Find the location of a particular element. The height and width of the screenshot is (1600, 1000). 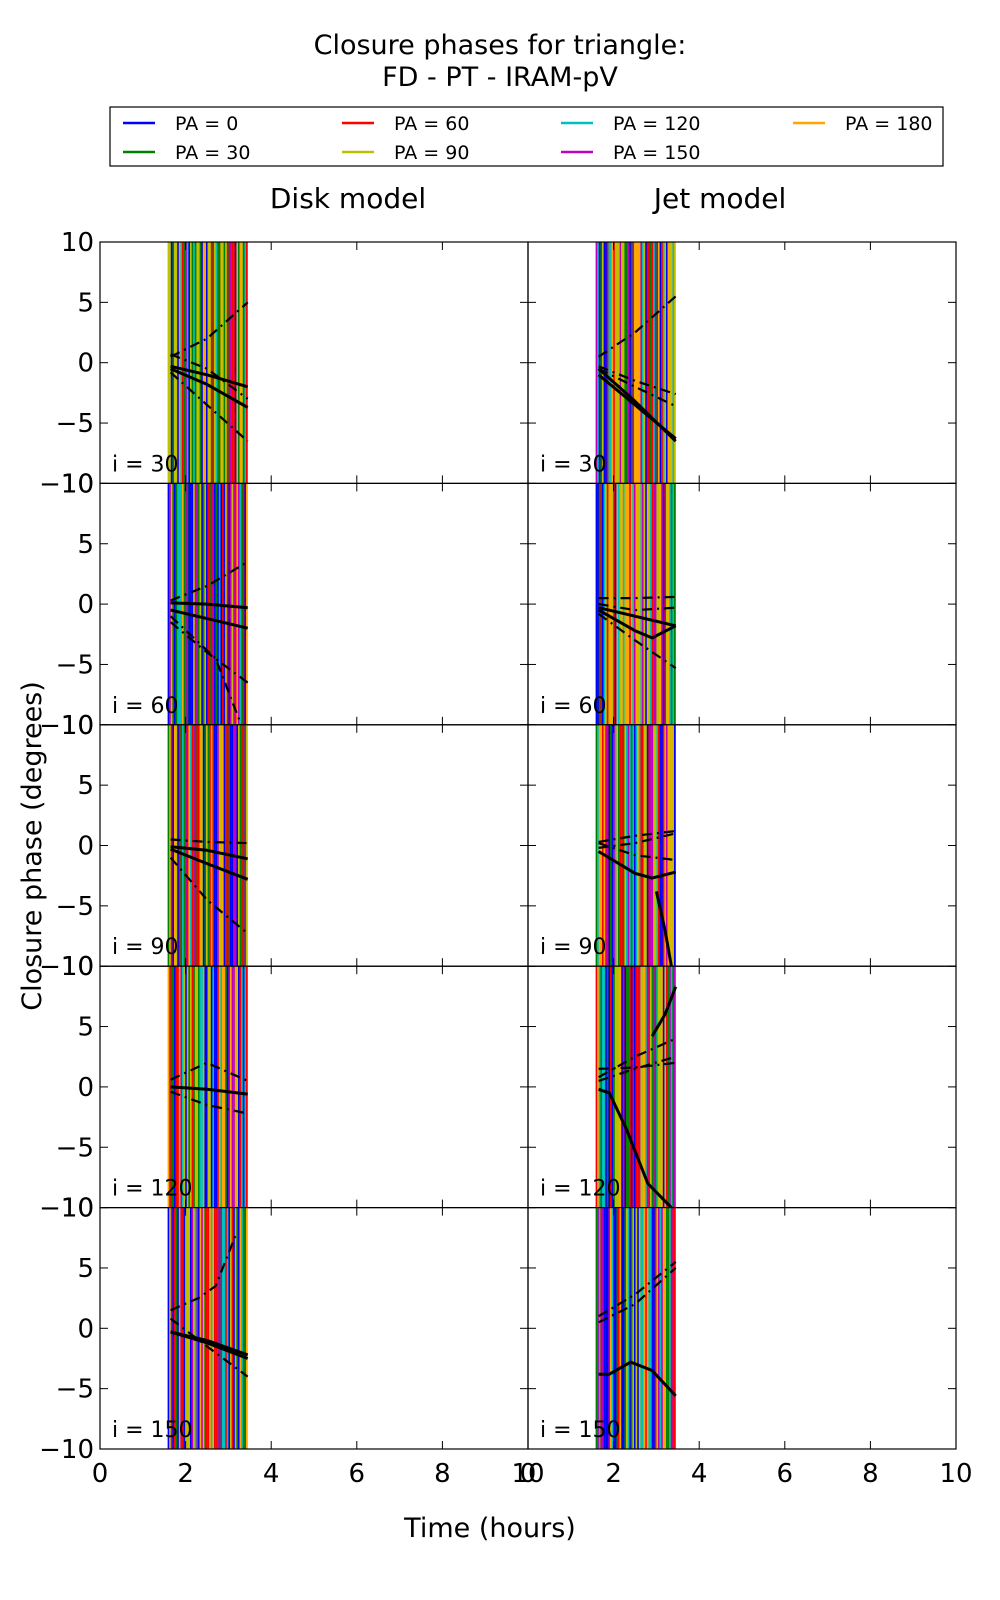

panel-disk-2: −10 −5 0 5 10 i = 90 is located at coordinates (284, 846).